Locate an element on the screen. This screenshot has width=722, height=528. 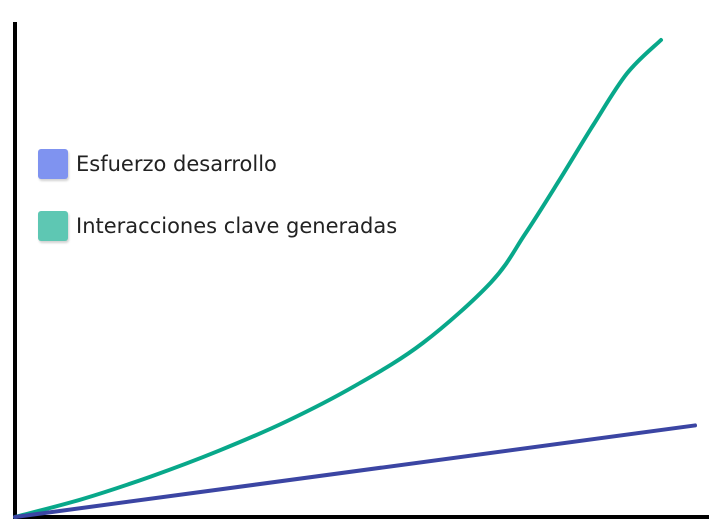
legend-swatch-esfuerzo is located at coordinates (53, 164).